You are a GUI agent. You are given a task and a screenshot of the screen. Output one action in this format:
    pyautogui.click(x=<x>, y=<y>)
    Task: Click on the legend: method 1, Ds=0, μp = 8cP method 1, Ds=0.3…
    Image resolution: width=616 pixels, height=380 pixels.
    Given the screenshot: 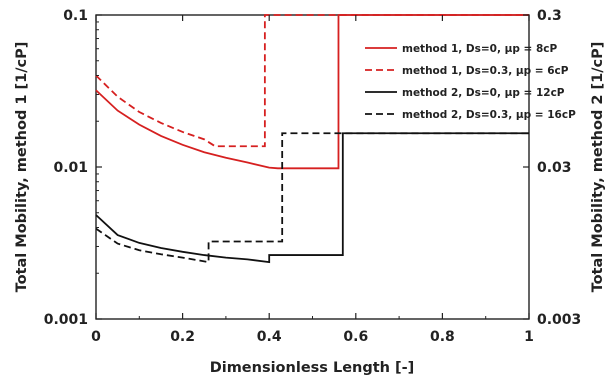 What is the action you would take?
    pyautogui.click(x=468, y=81)
    